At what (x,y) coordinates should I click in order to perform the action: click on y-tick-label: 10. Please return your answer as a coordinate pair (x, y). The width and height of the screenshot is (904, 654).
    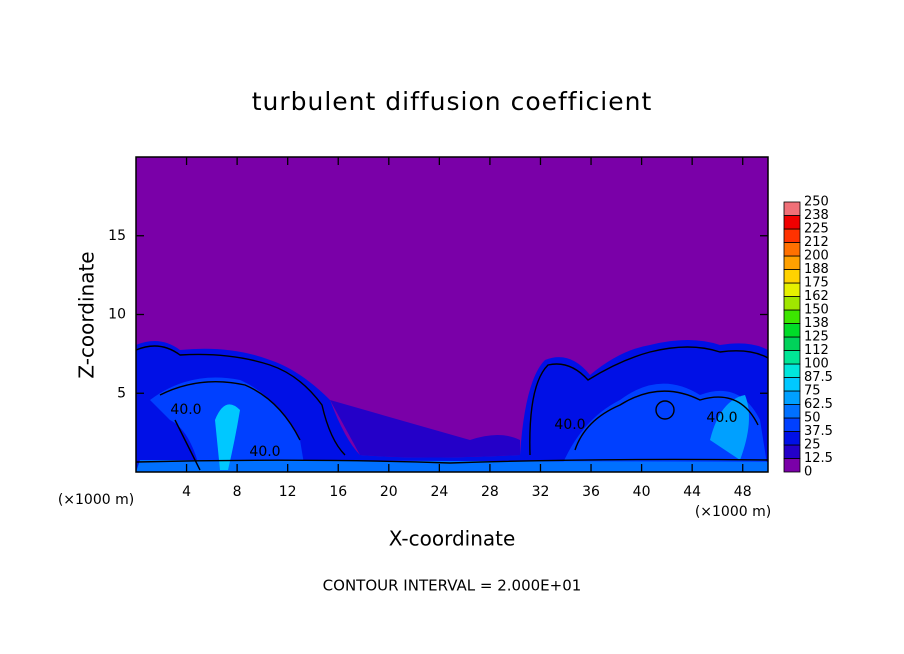
    Looking at the image, I should click on (117, 315).